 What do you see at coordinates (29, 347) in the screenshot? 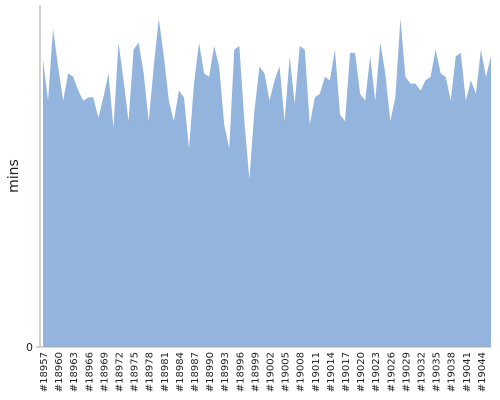
I see `y-tick-label: 0` at bounding box center [29, 347].